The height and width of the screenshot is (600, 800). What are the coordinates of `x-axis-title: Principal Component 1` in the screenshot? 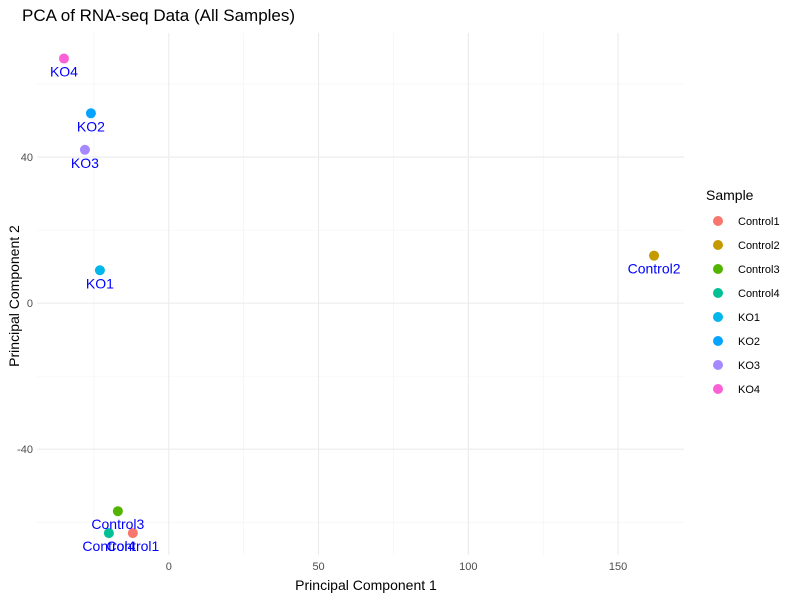 It's located at (366, 585).